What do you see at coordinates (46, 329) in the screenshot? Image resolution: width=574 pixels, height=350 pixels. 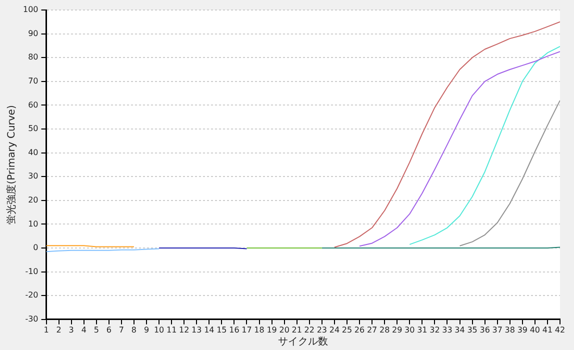 I see `x-tick-label: 1` at bounding box center [46, 329].